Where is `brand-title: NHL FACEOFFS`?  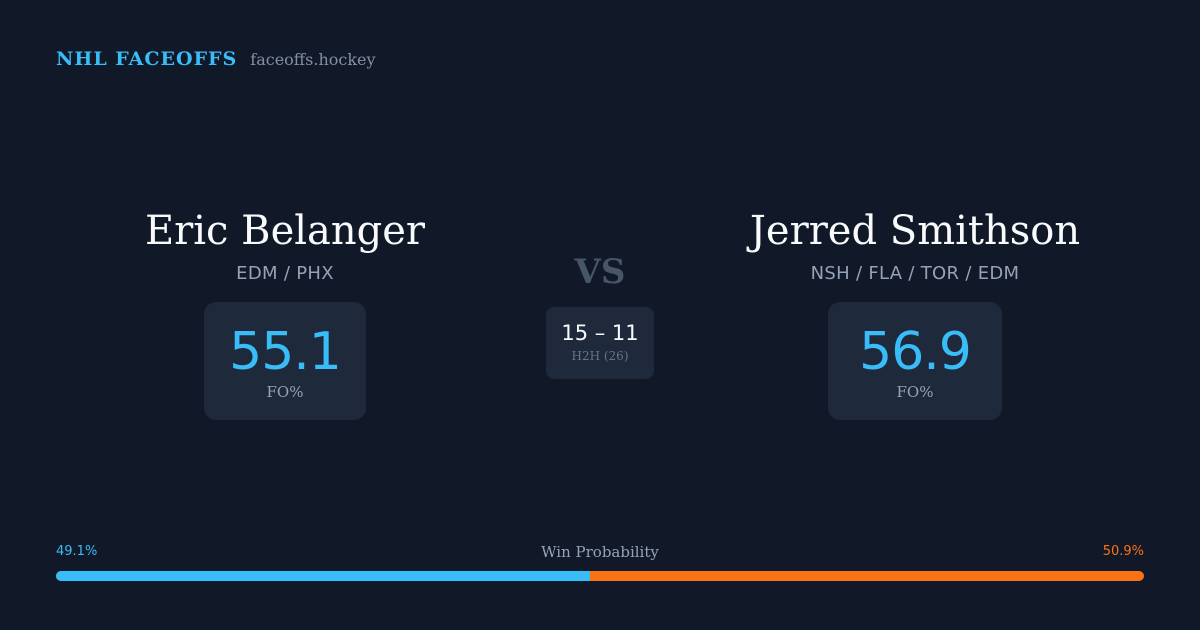 brand-title: NHL FACEOFFS is located at coordinates (147, 59).